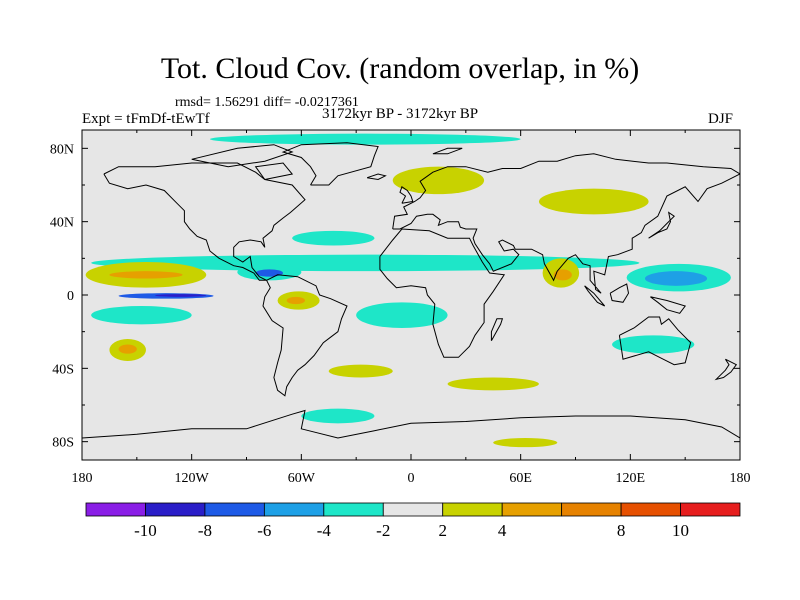 This screenshot has width=800, height=600. What do you see at coordinates (621, 530) in the screenshot?
I see `colorbar-label: 8` at bounding box center [621, 530].